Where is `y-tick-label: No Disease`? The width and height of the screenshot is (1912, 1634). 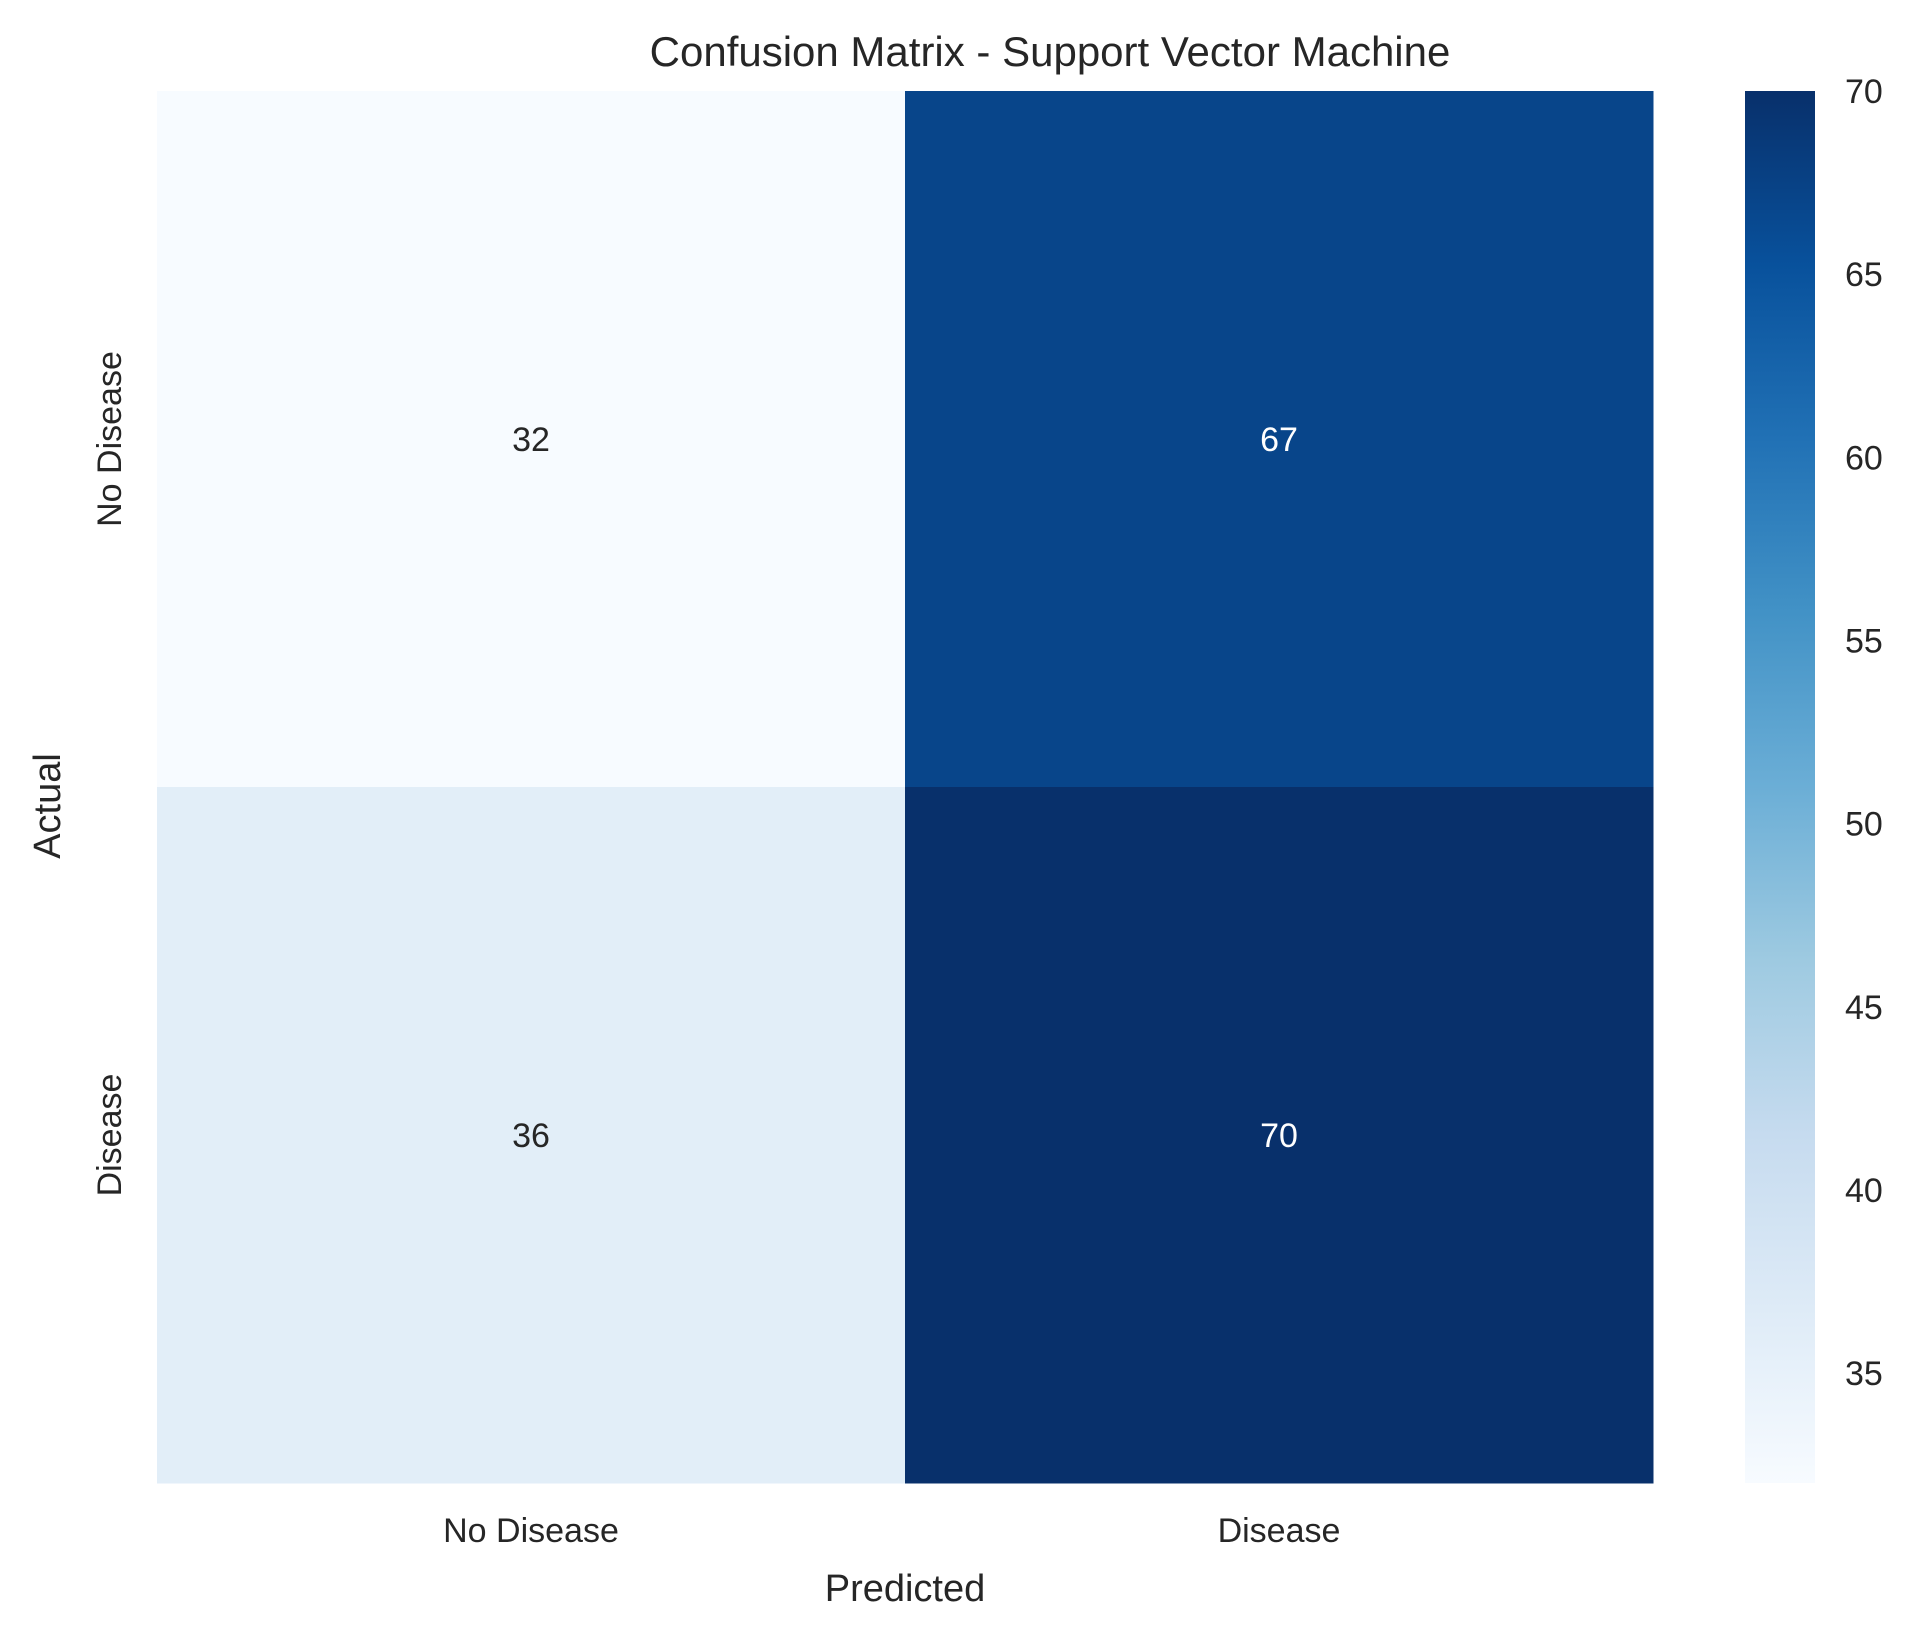
y-tick-label: No Disease is located at coordinates (110, 439).